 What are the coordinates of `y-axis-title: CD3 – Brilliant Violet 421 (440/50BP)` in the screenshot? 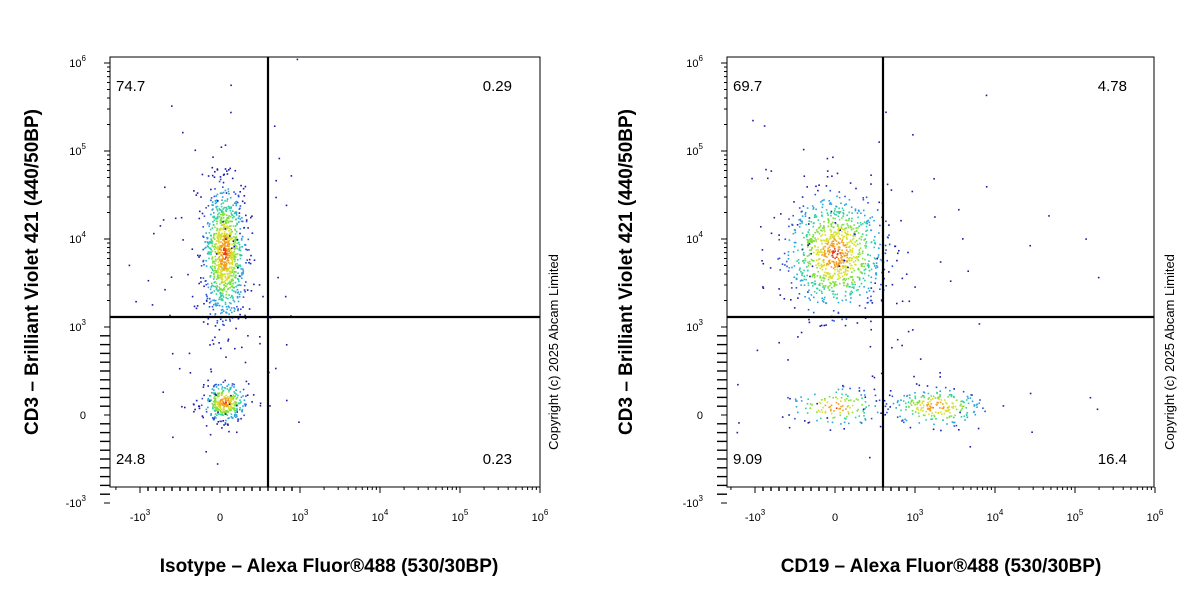 It's located at (32, 272).